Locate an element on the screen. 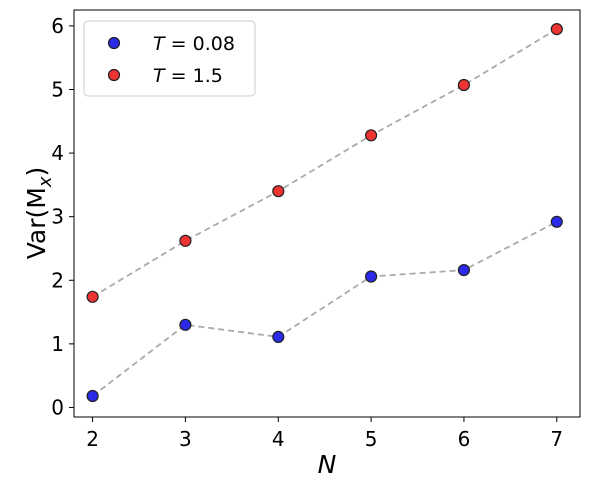  x-axis-label: N is located at coordinates (327, 464).